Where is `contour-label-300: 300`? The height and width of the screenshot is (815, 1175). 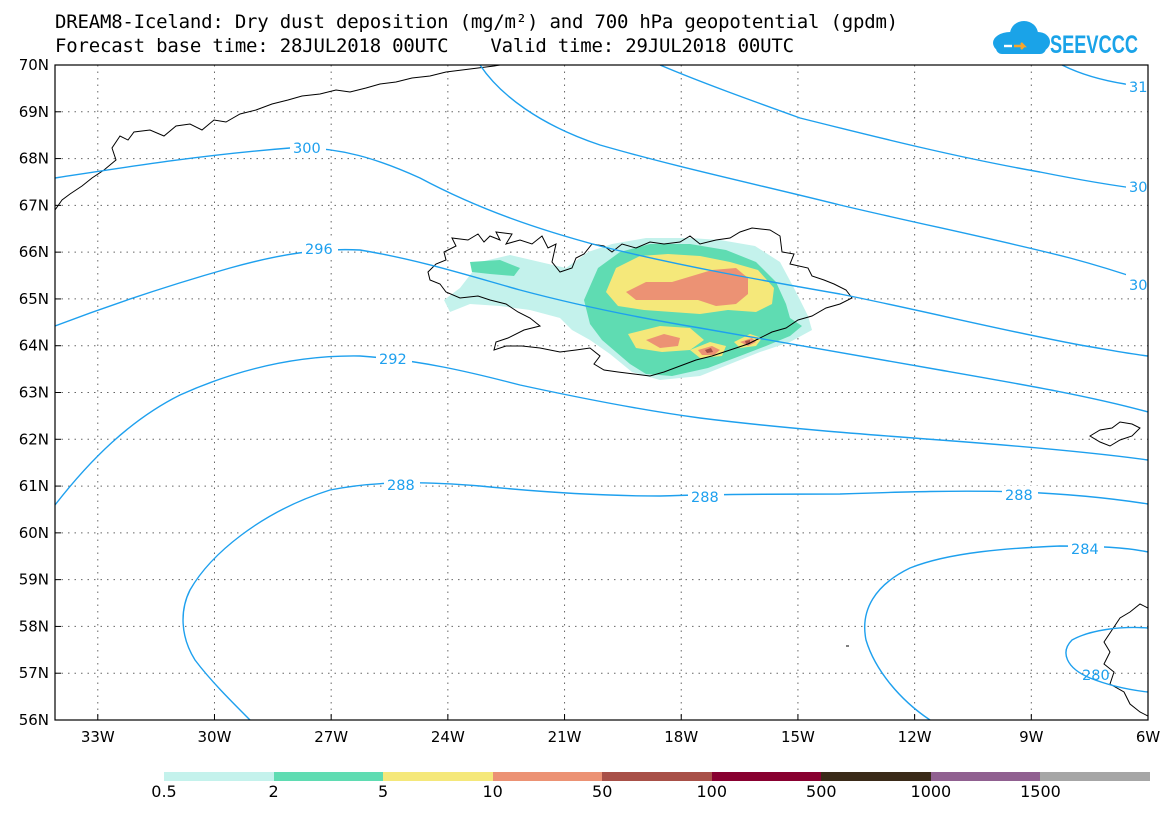 contour-label-300: 300 is located at coordinates (307, 149).